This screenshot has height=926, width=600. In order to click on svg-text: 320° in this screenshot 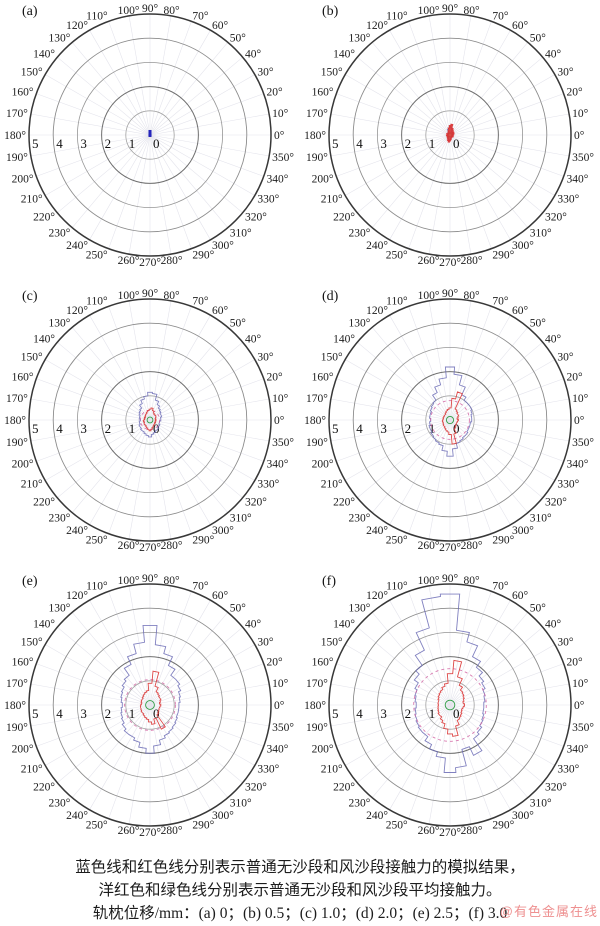, I will do `click(256, 218)`.